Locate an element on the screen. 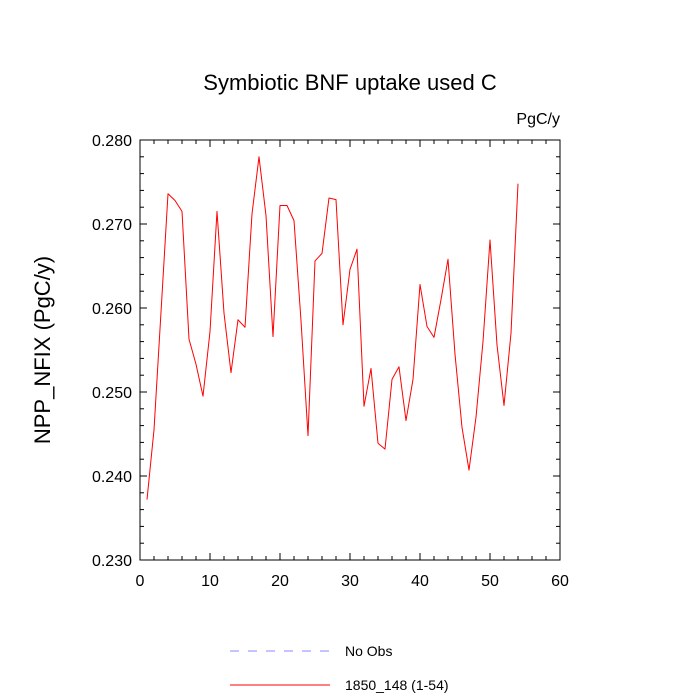  legend: No Obs 1850_148 (1-54) is located at coordinates (339, 668).